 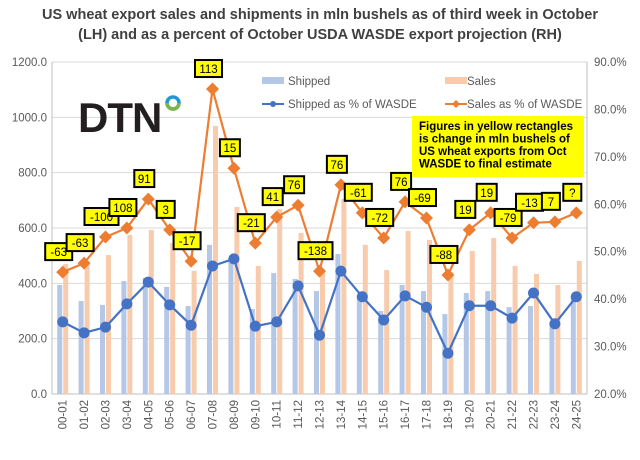 I want to click on y-right-tick-label: 60.0%, so click(x=610, y=205).